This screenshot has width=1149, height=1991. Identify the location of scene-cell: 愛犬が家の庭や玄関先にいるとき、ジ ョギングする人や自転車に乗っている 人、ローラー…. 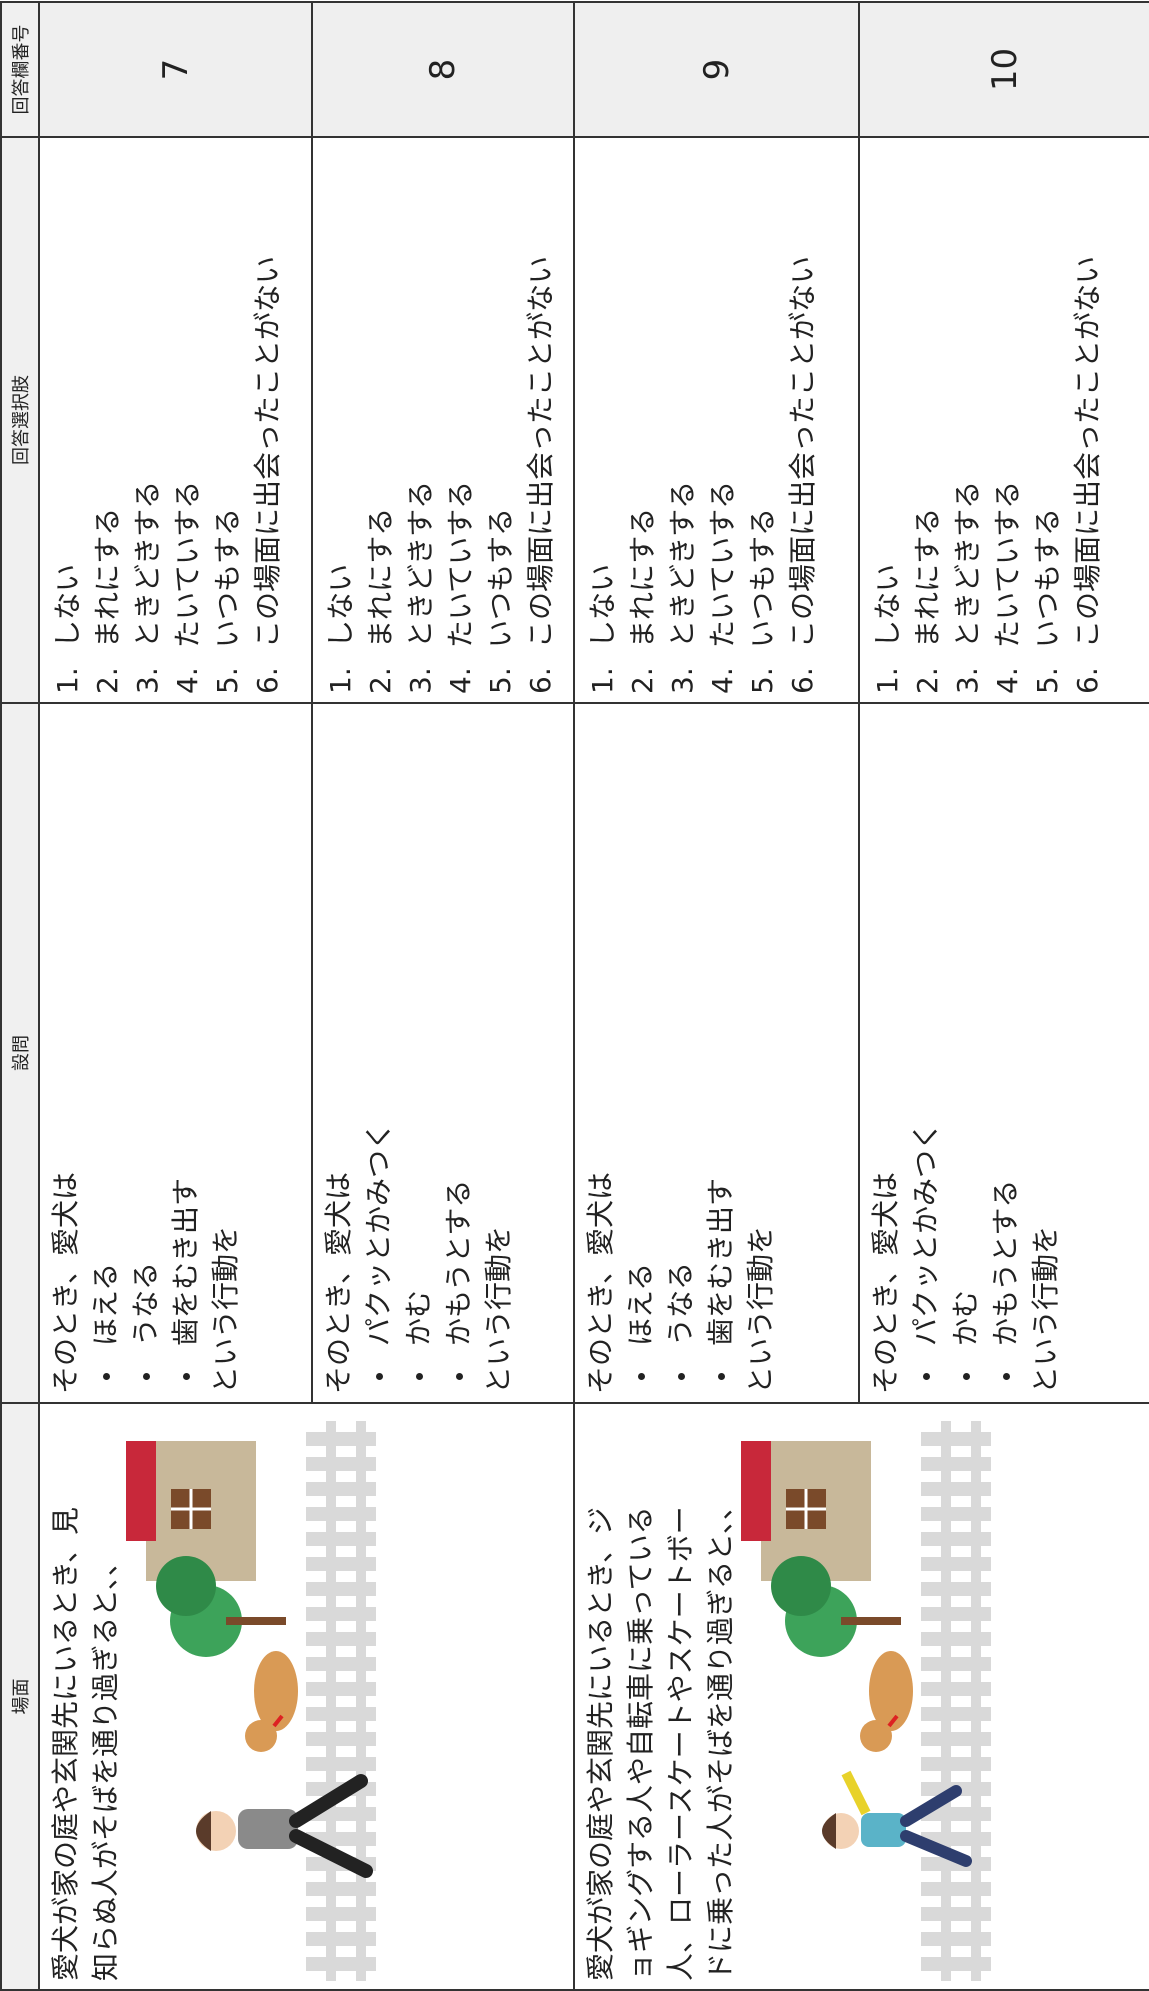
(861, 1696).